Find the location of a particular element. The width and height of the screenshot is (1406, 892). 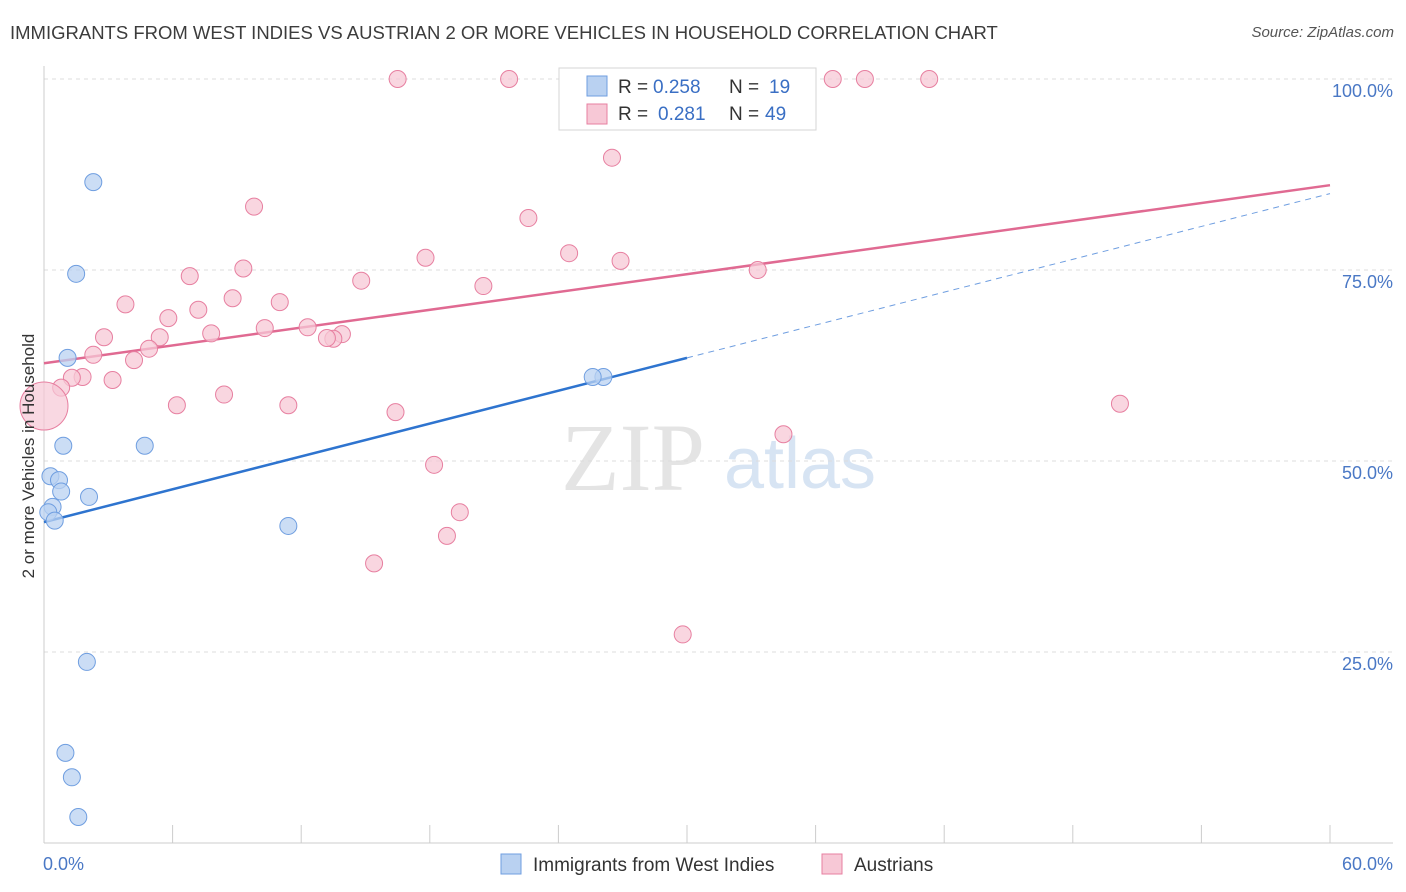

legend-swatch-west-indies is located at coordinates (597, 86).